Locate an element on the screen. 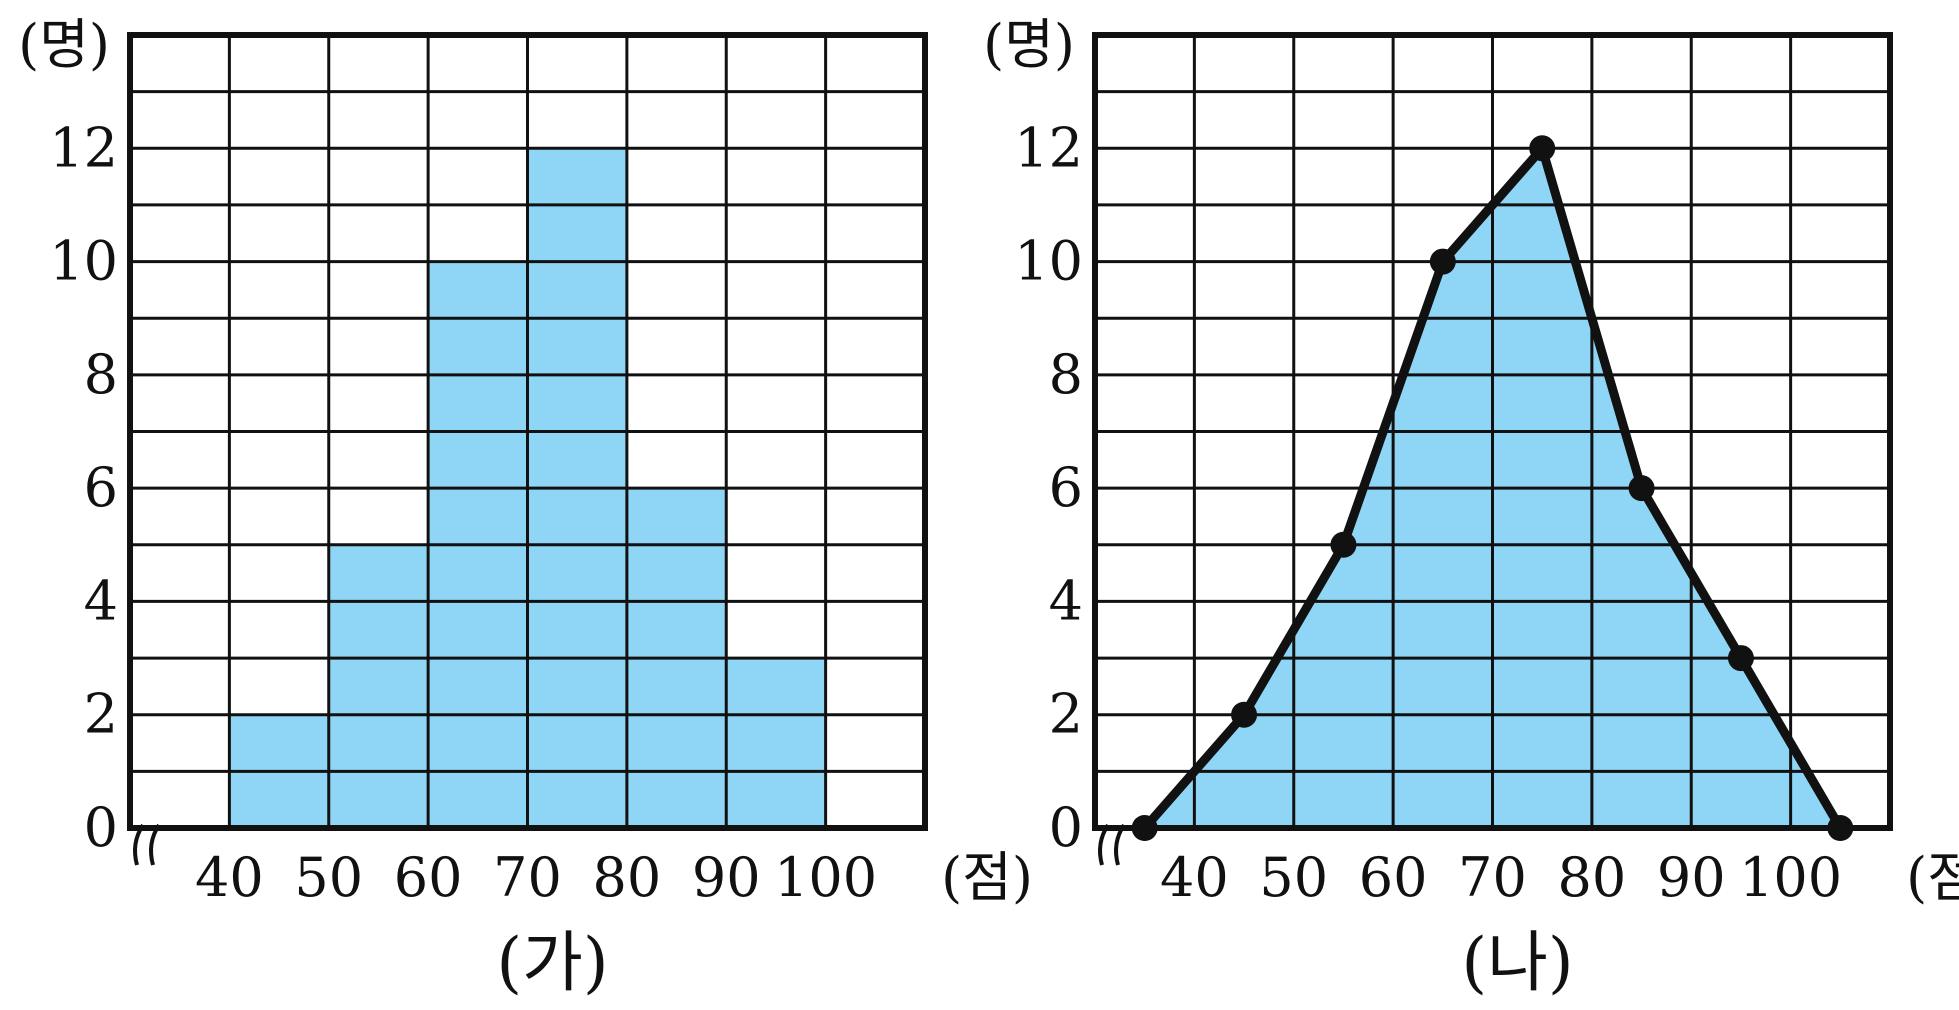 The width and height of the screenshot is (1959, 1010). histogram-x-unit: (점) is located at coordinates (987, 877).